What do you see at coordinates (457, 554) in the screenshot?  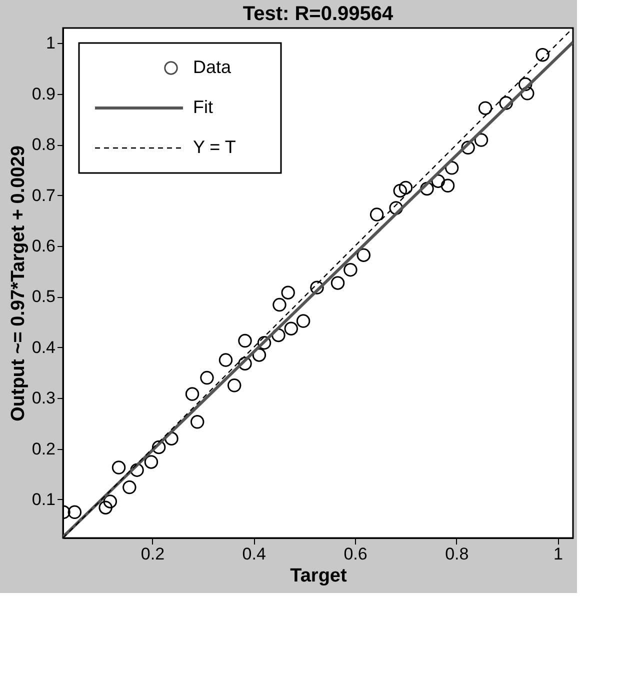 I see `x-tick-label: 0.8` at bounding box center [457, 554].